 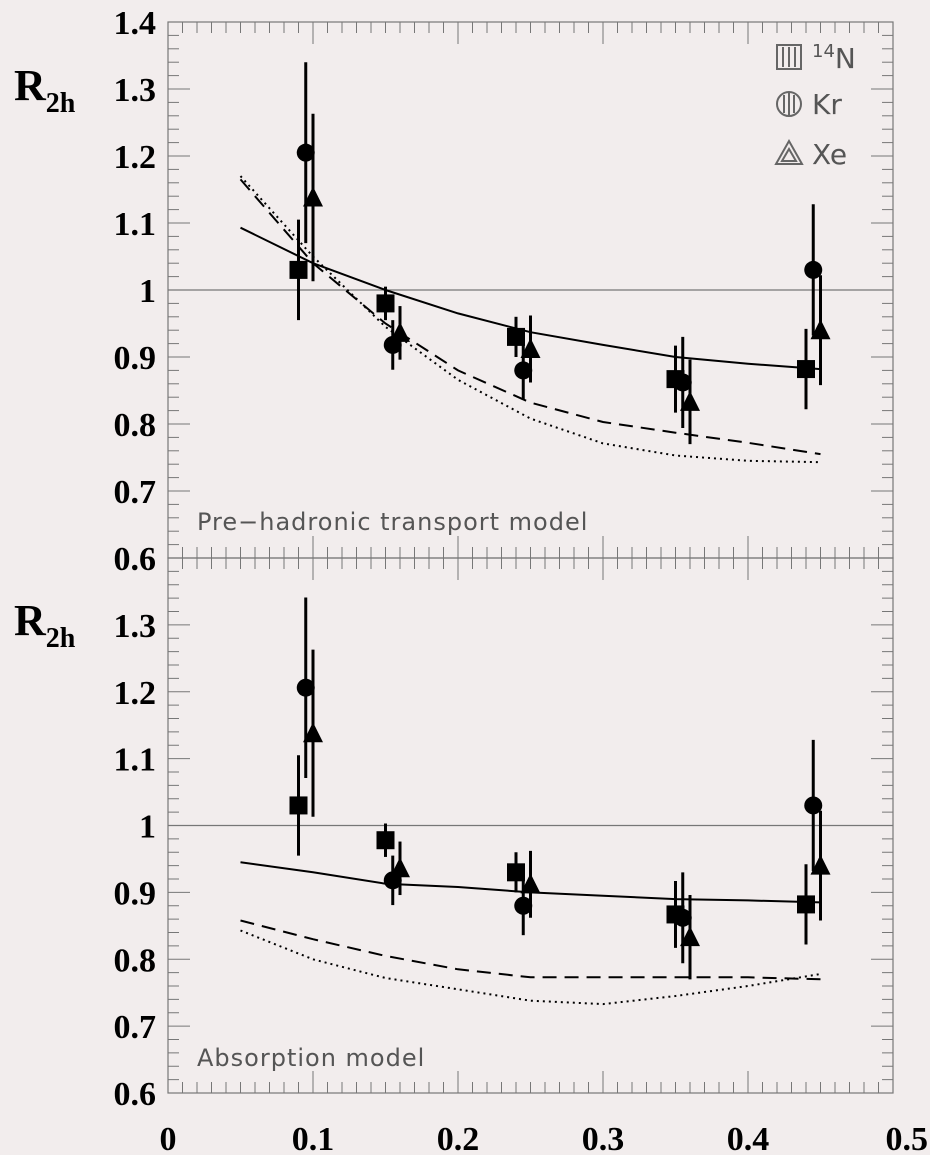 I want to click on top-ytick-label: 0.9, so click(x=135, y=358).